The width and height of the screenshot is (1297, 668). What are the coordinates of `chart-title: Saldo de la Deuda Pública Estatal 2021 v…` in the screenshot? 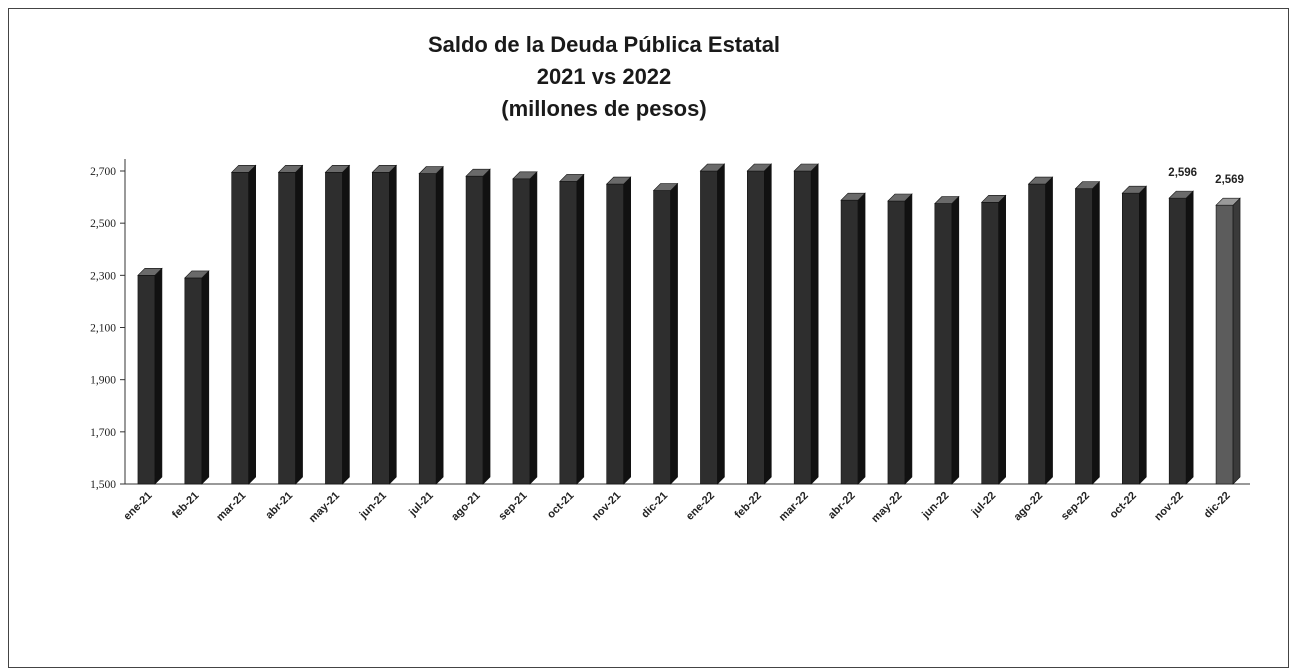 It's located at (604, 76).